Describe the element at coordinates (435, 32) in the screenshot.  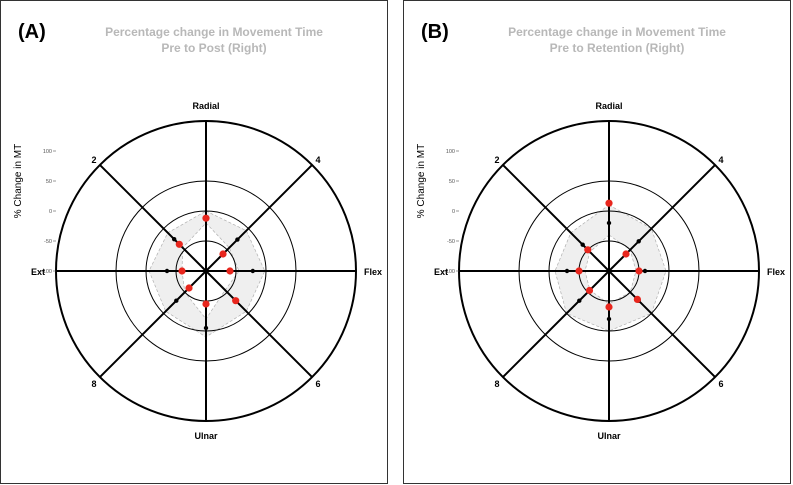
I see `panel-label: (B)` at that location.